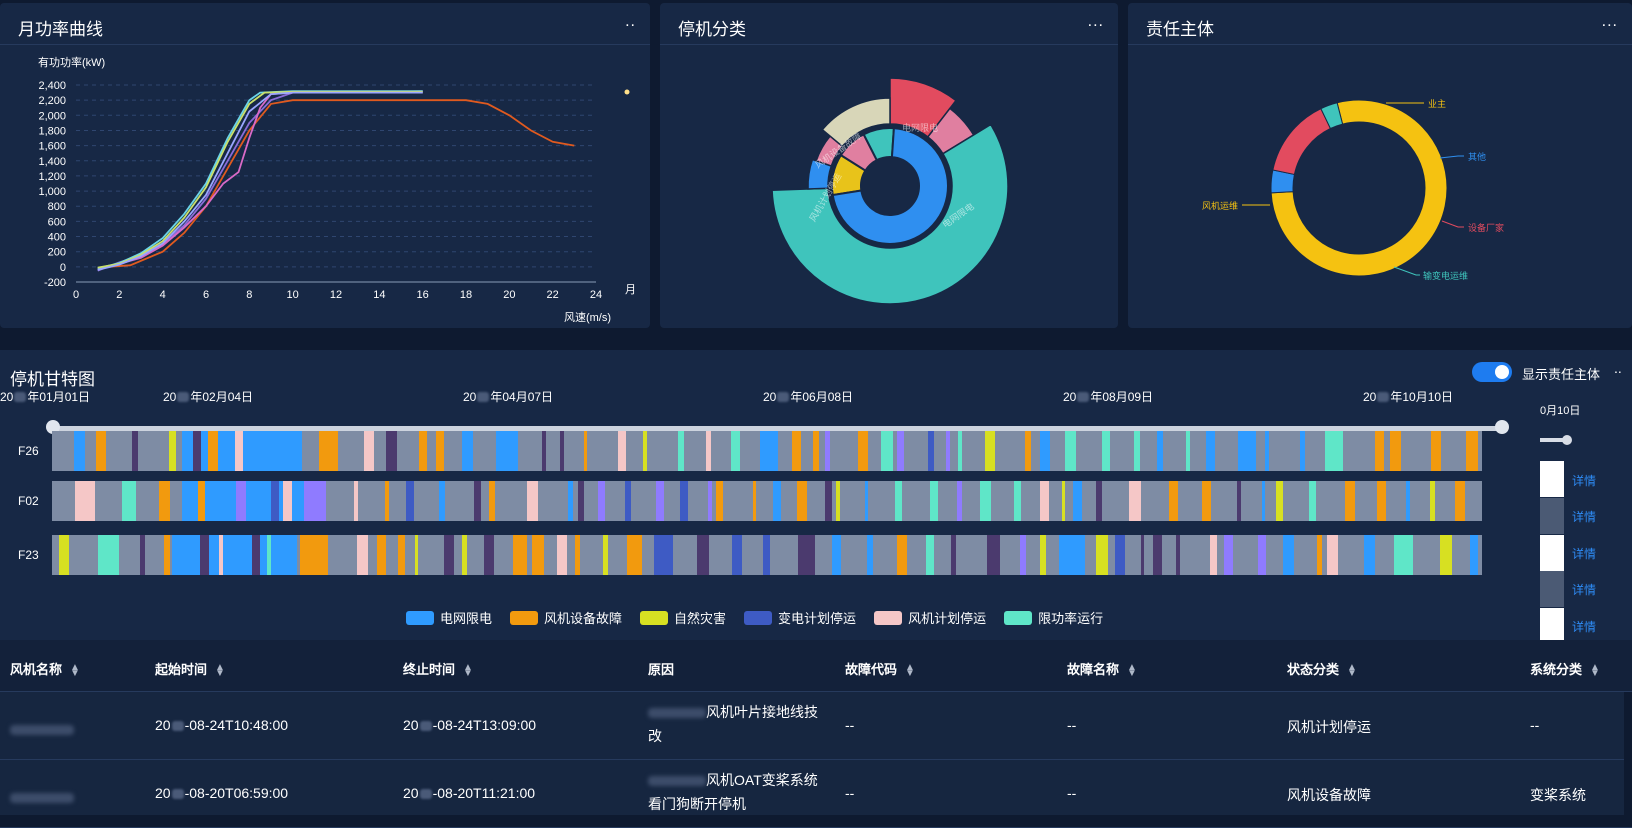  I want to click on inner-slice, so click(890, 186).